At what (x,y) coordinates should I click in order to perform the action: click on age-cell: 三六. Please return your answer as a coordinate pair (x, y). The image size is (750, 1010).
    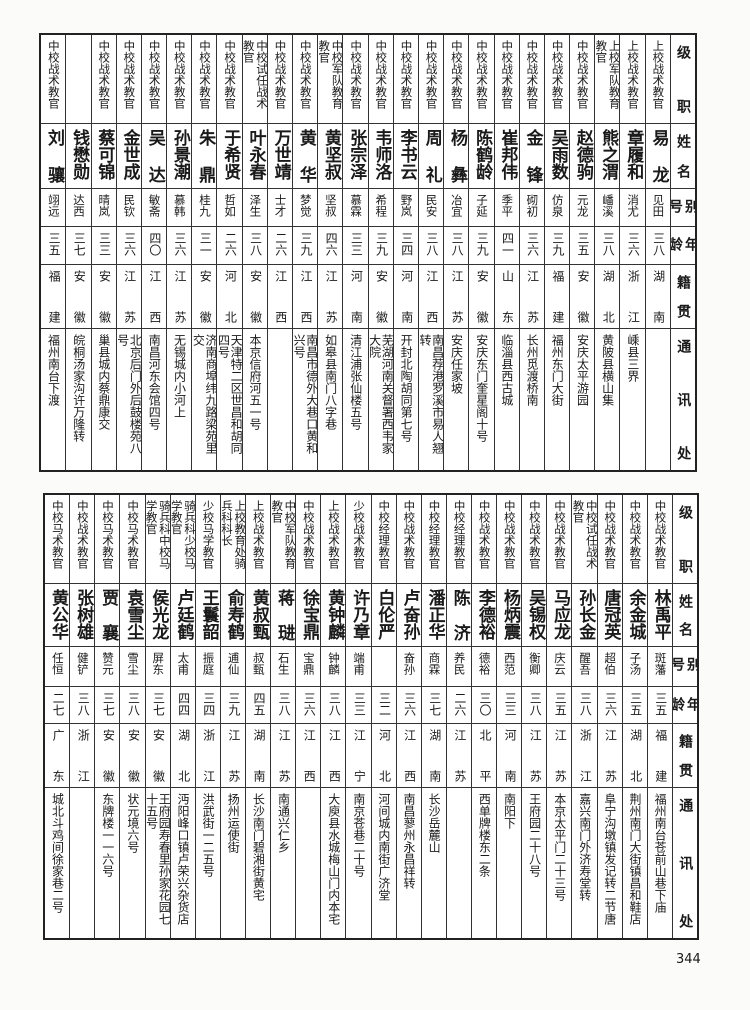
    Looking at the image, I should click on (408, 705).